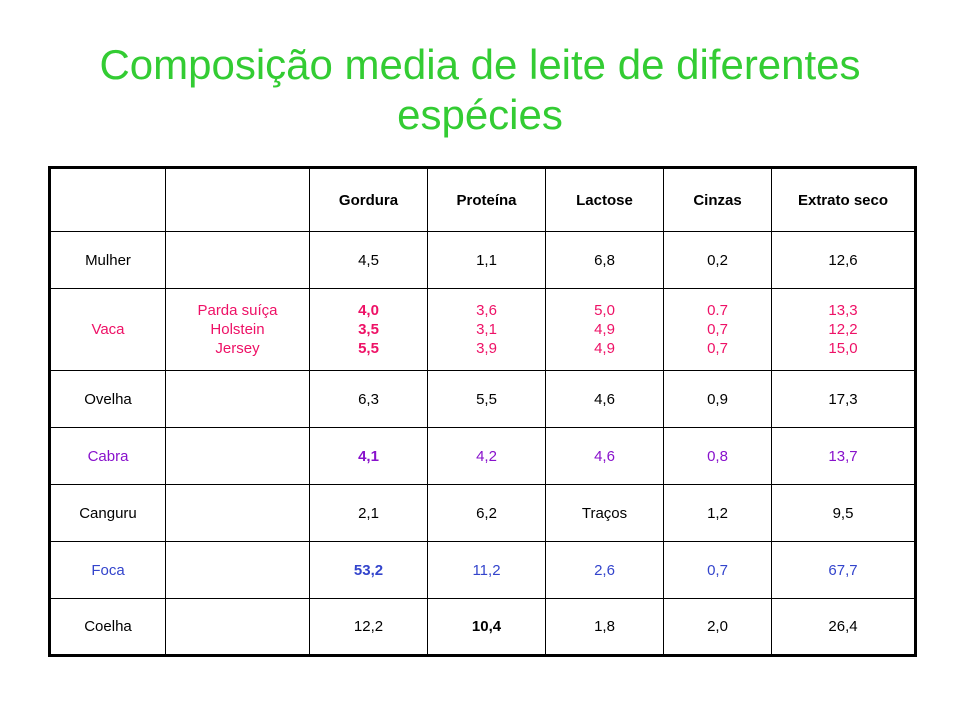  Describe the element at coordinates (486, 310) in the screenshot. I see `value: 3,6` at that location.